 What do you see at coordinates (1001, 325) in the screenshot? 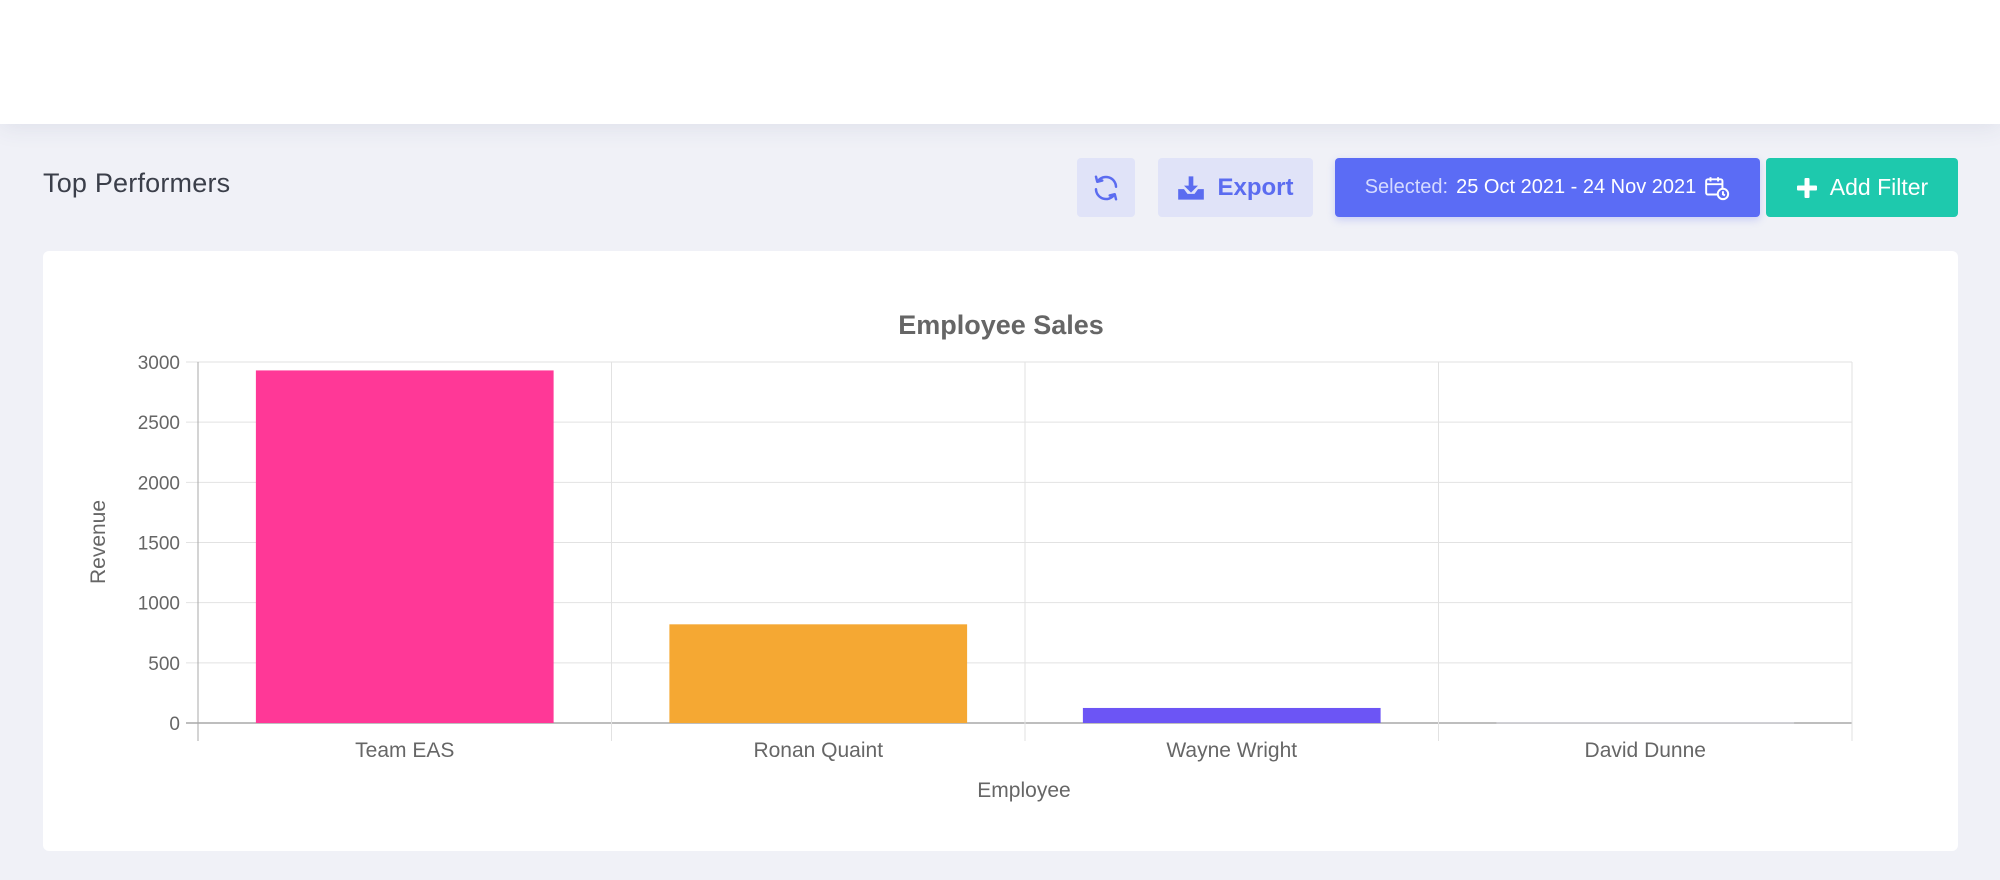
I see `chart-title: Employee Sales` at bounding box center [1001, 325].